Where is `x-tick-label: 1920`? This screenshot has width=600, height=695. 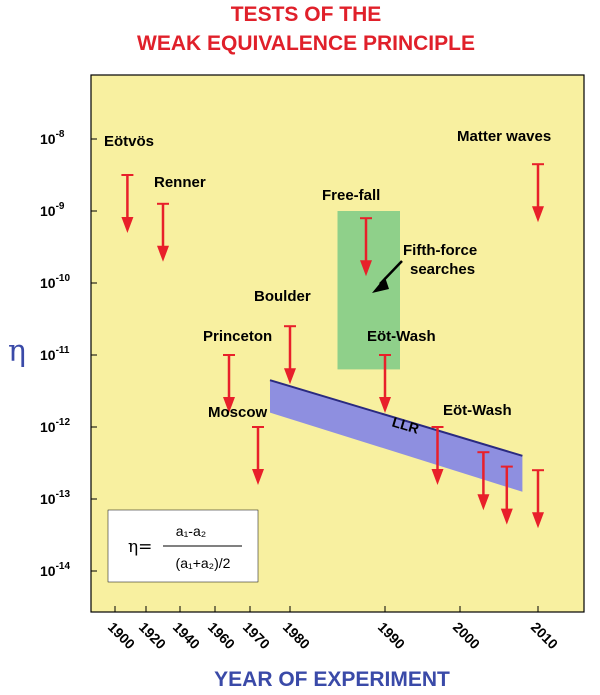
x-tick-label: 1920 is located at coordinates (152, 635).